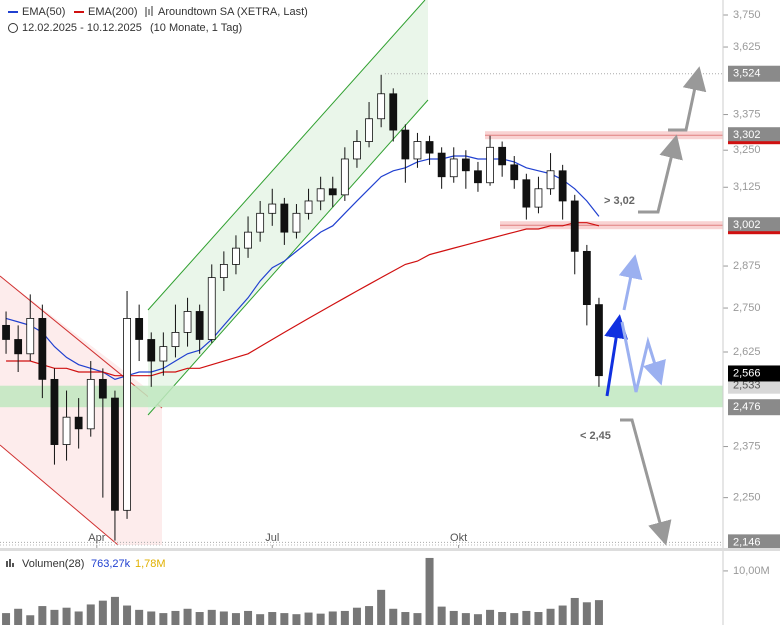  I want to click on candle-icon, so click(149, 11).